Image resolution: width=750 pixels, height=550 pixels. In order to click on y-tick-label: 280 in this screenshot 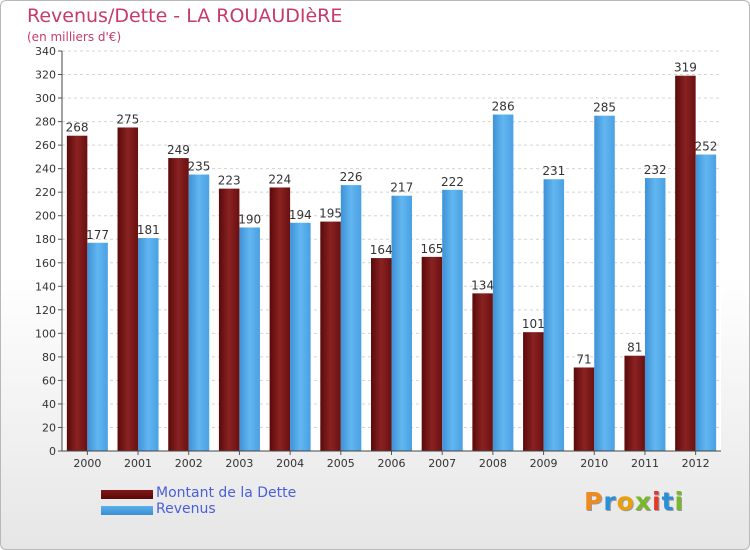, I will do `click(45, 122)`.